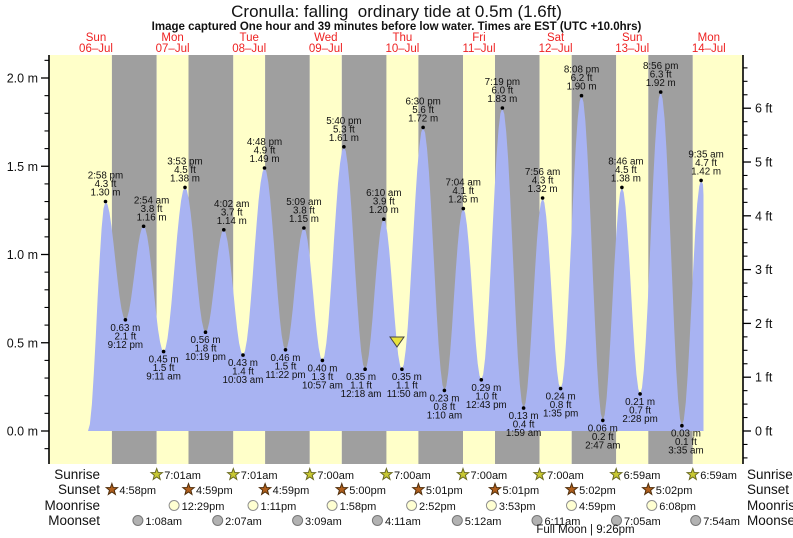  Describe the element at coordinates (358, 507) in the screenshot. I see `moonrise-time: 1:58pm` at that location.